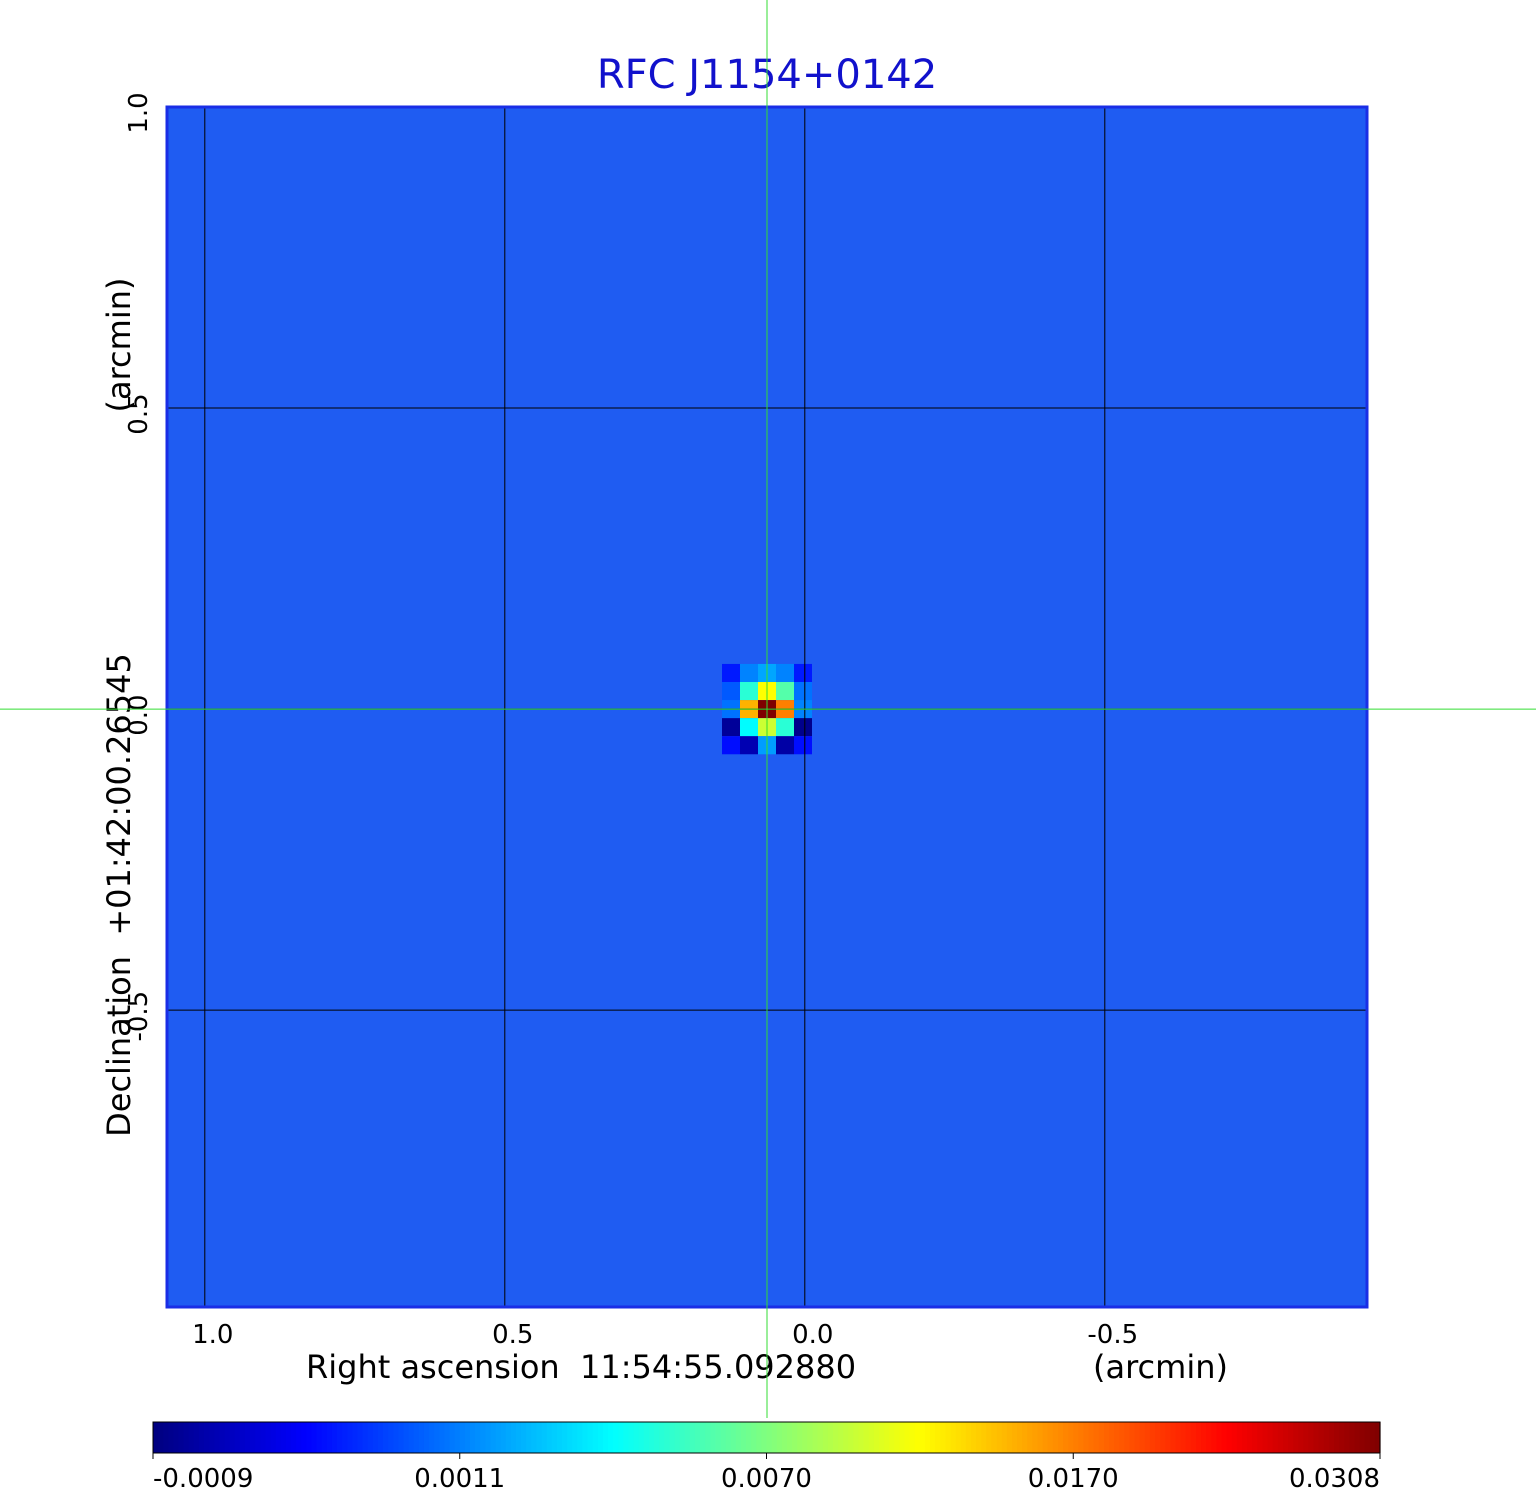 Image resolution: width=1536 pixels, height=1511 pixels. I want to click on x-axis-label: Right ascension 11:54:55.092880, so click(581, 1367).